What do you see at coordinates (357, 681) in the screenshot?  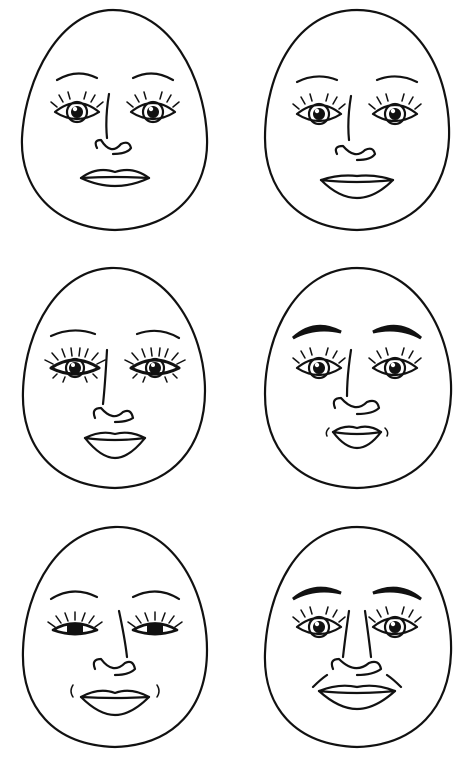 I see `smile-lines` at bounding box center [357, 681].